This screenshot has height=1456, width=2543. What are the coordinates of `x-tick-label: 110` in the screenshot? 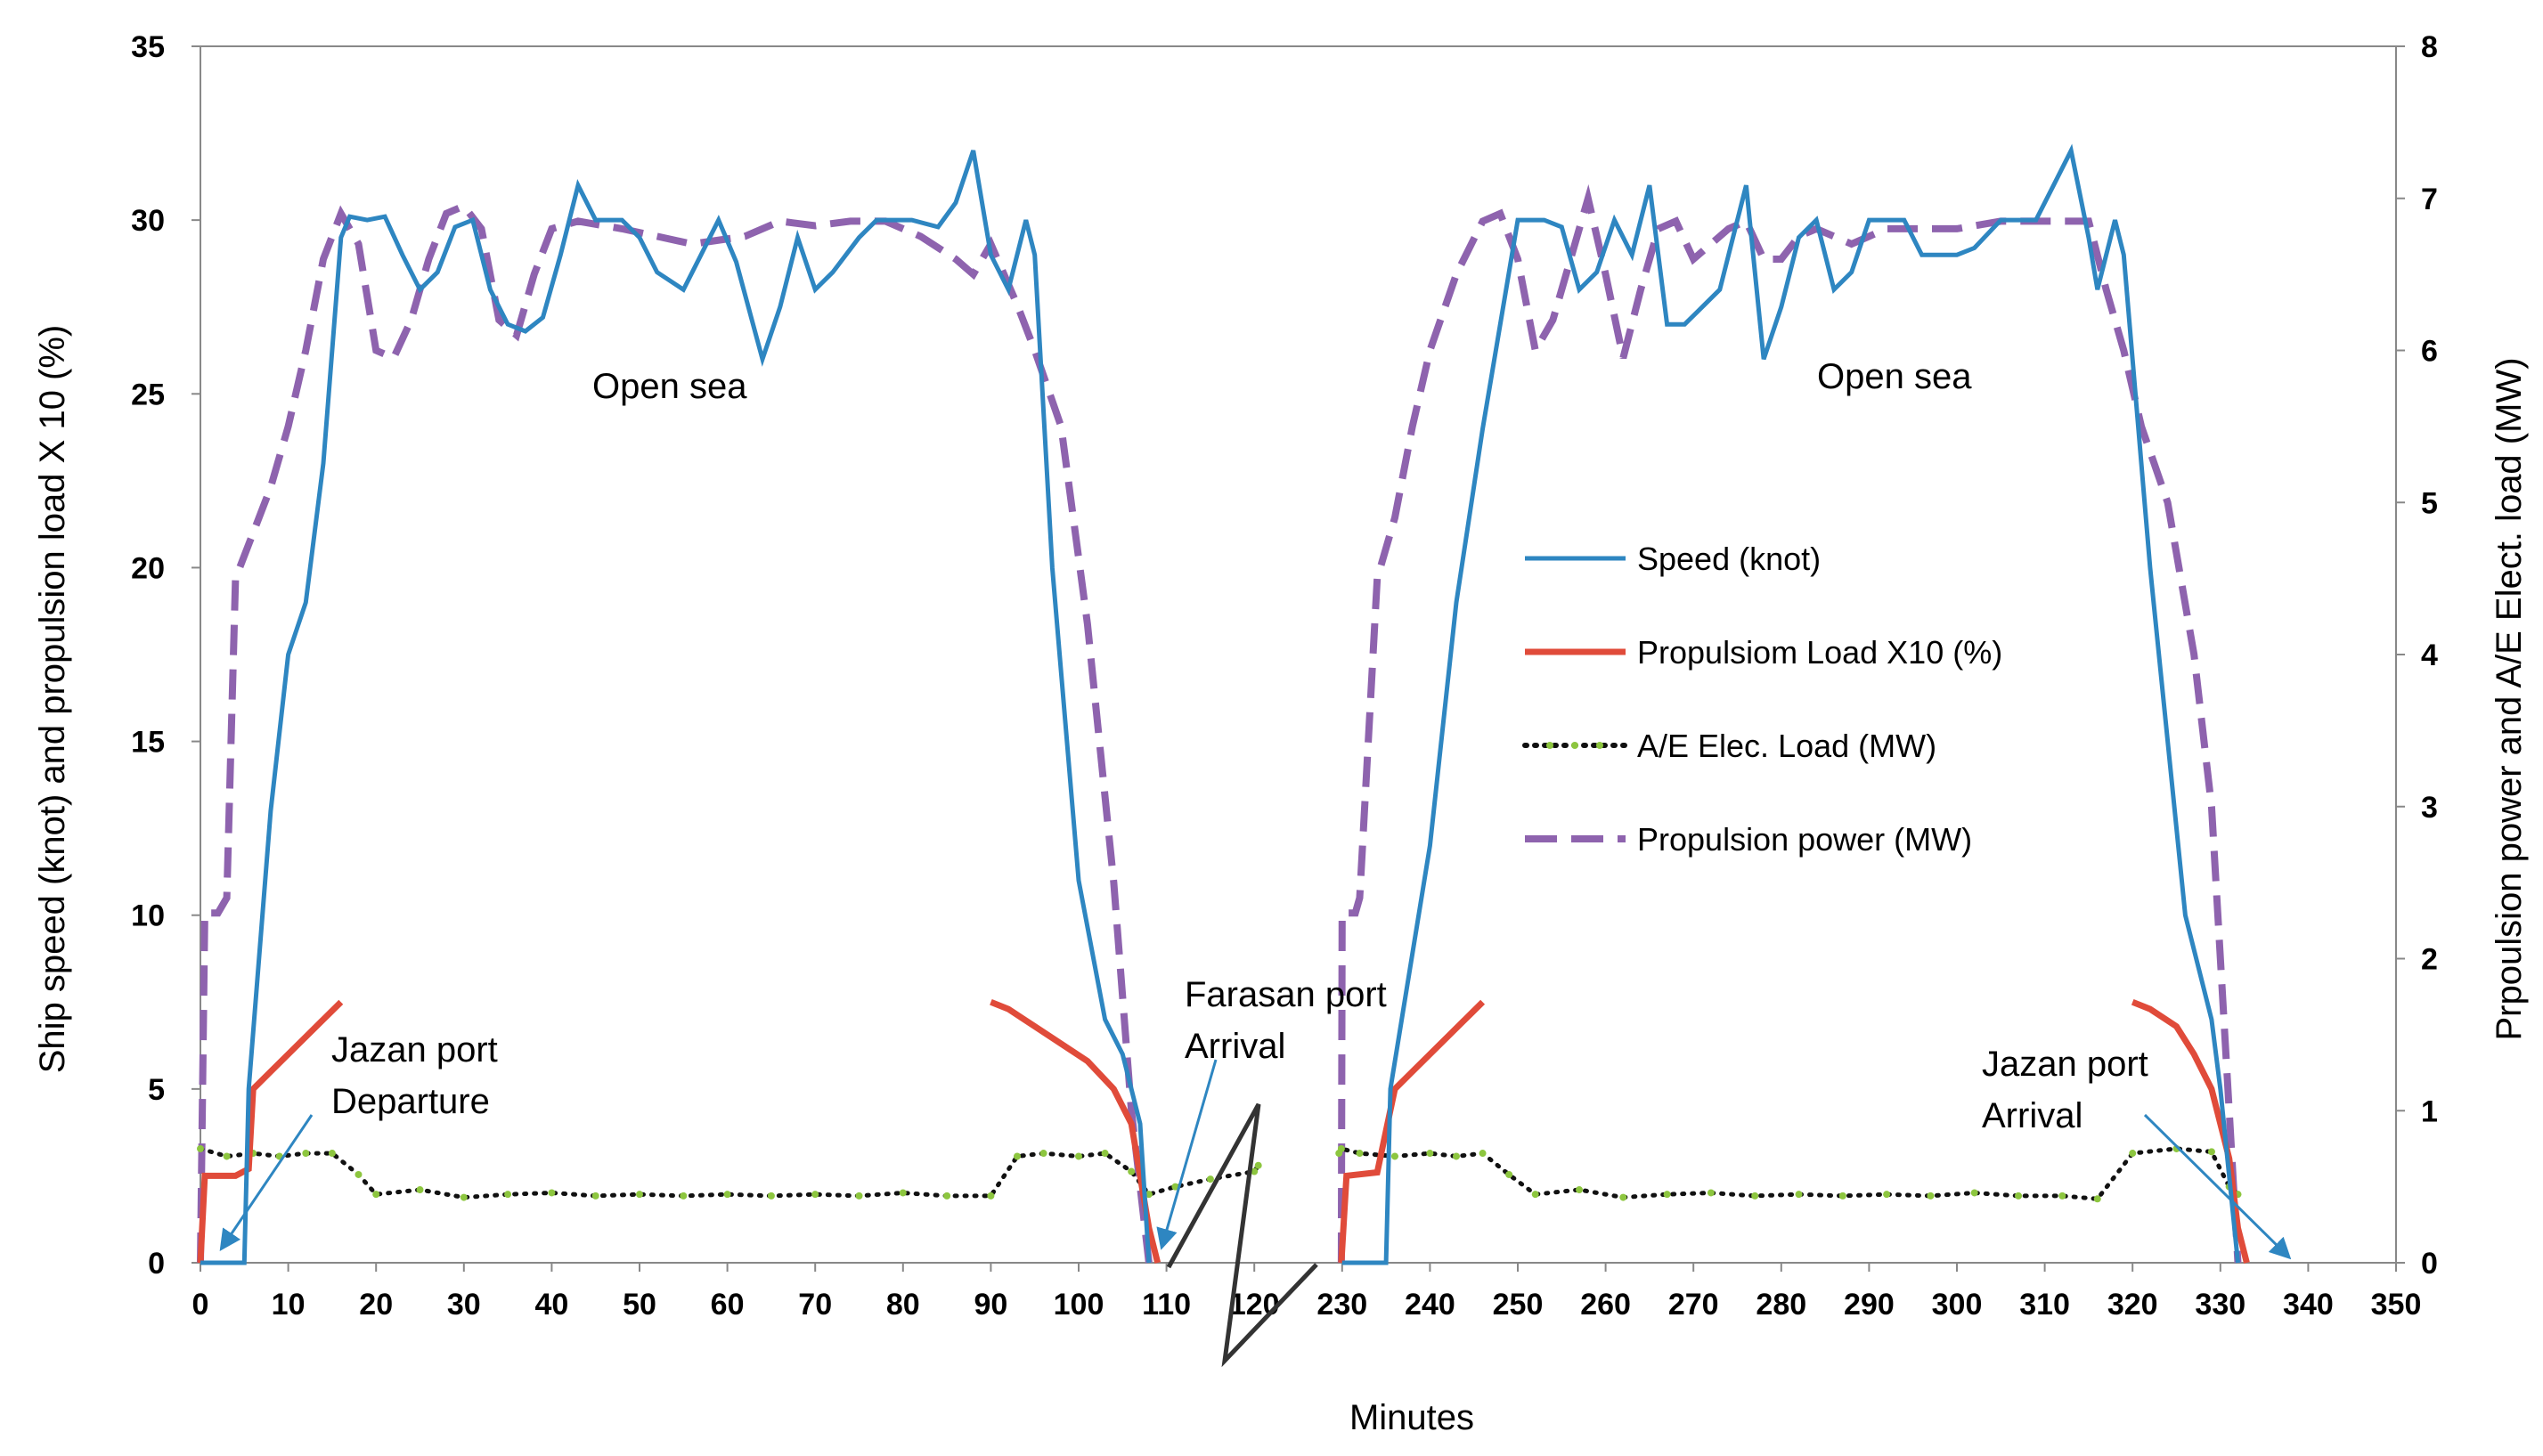 It's located at (1166, 1305).